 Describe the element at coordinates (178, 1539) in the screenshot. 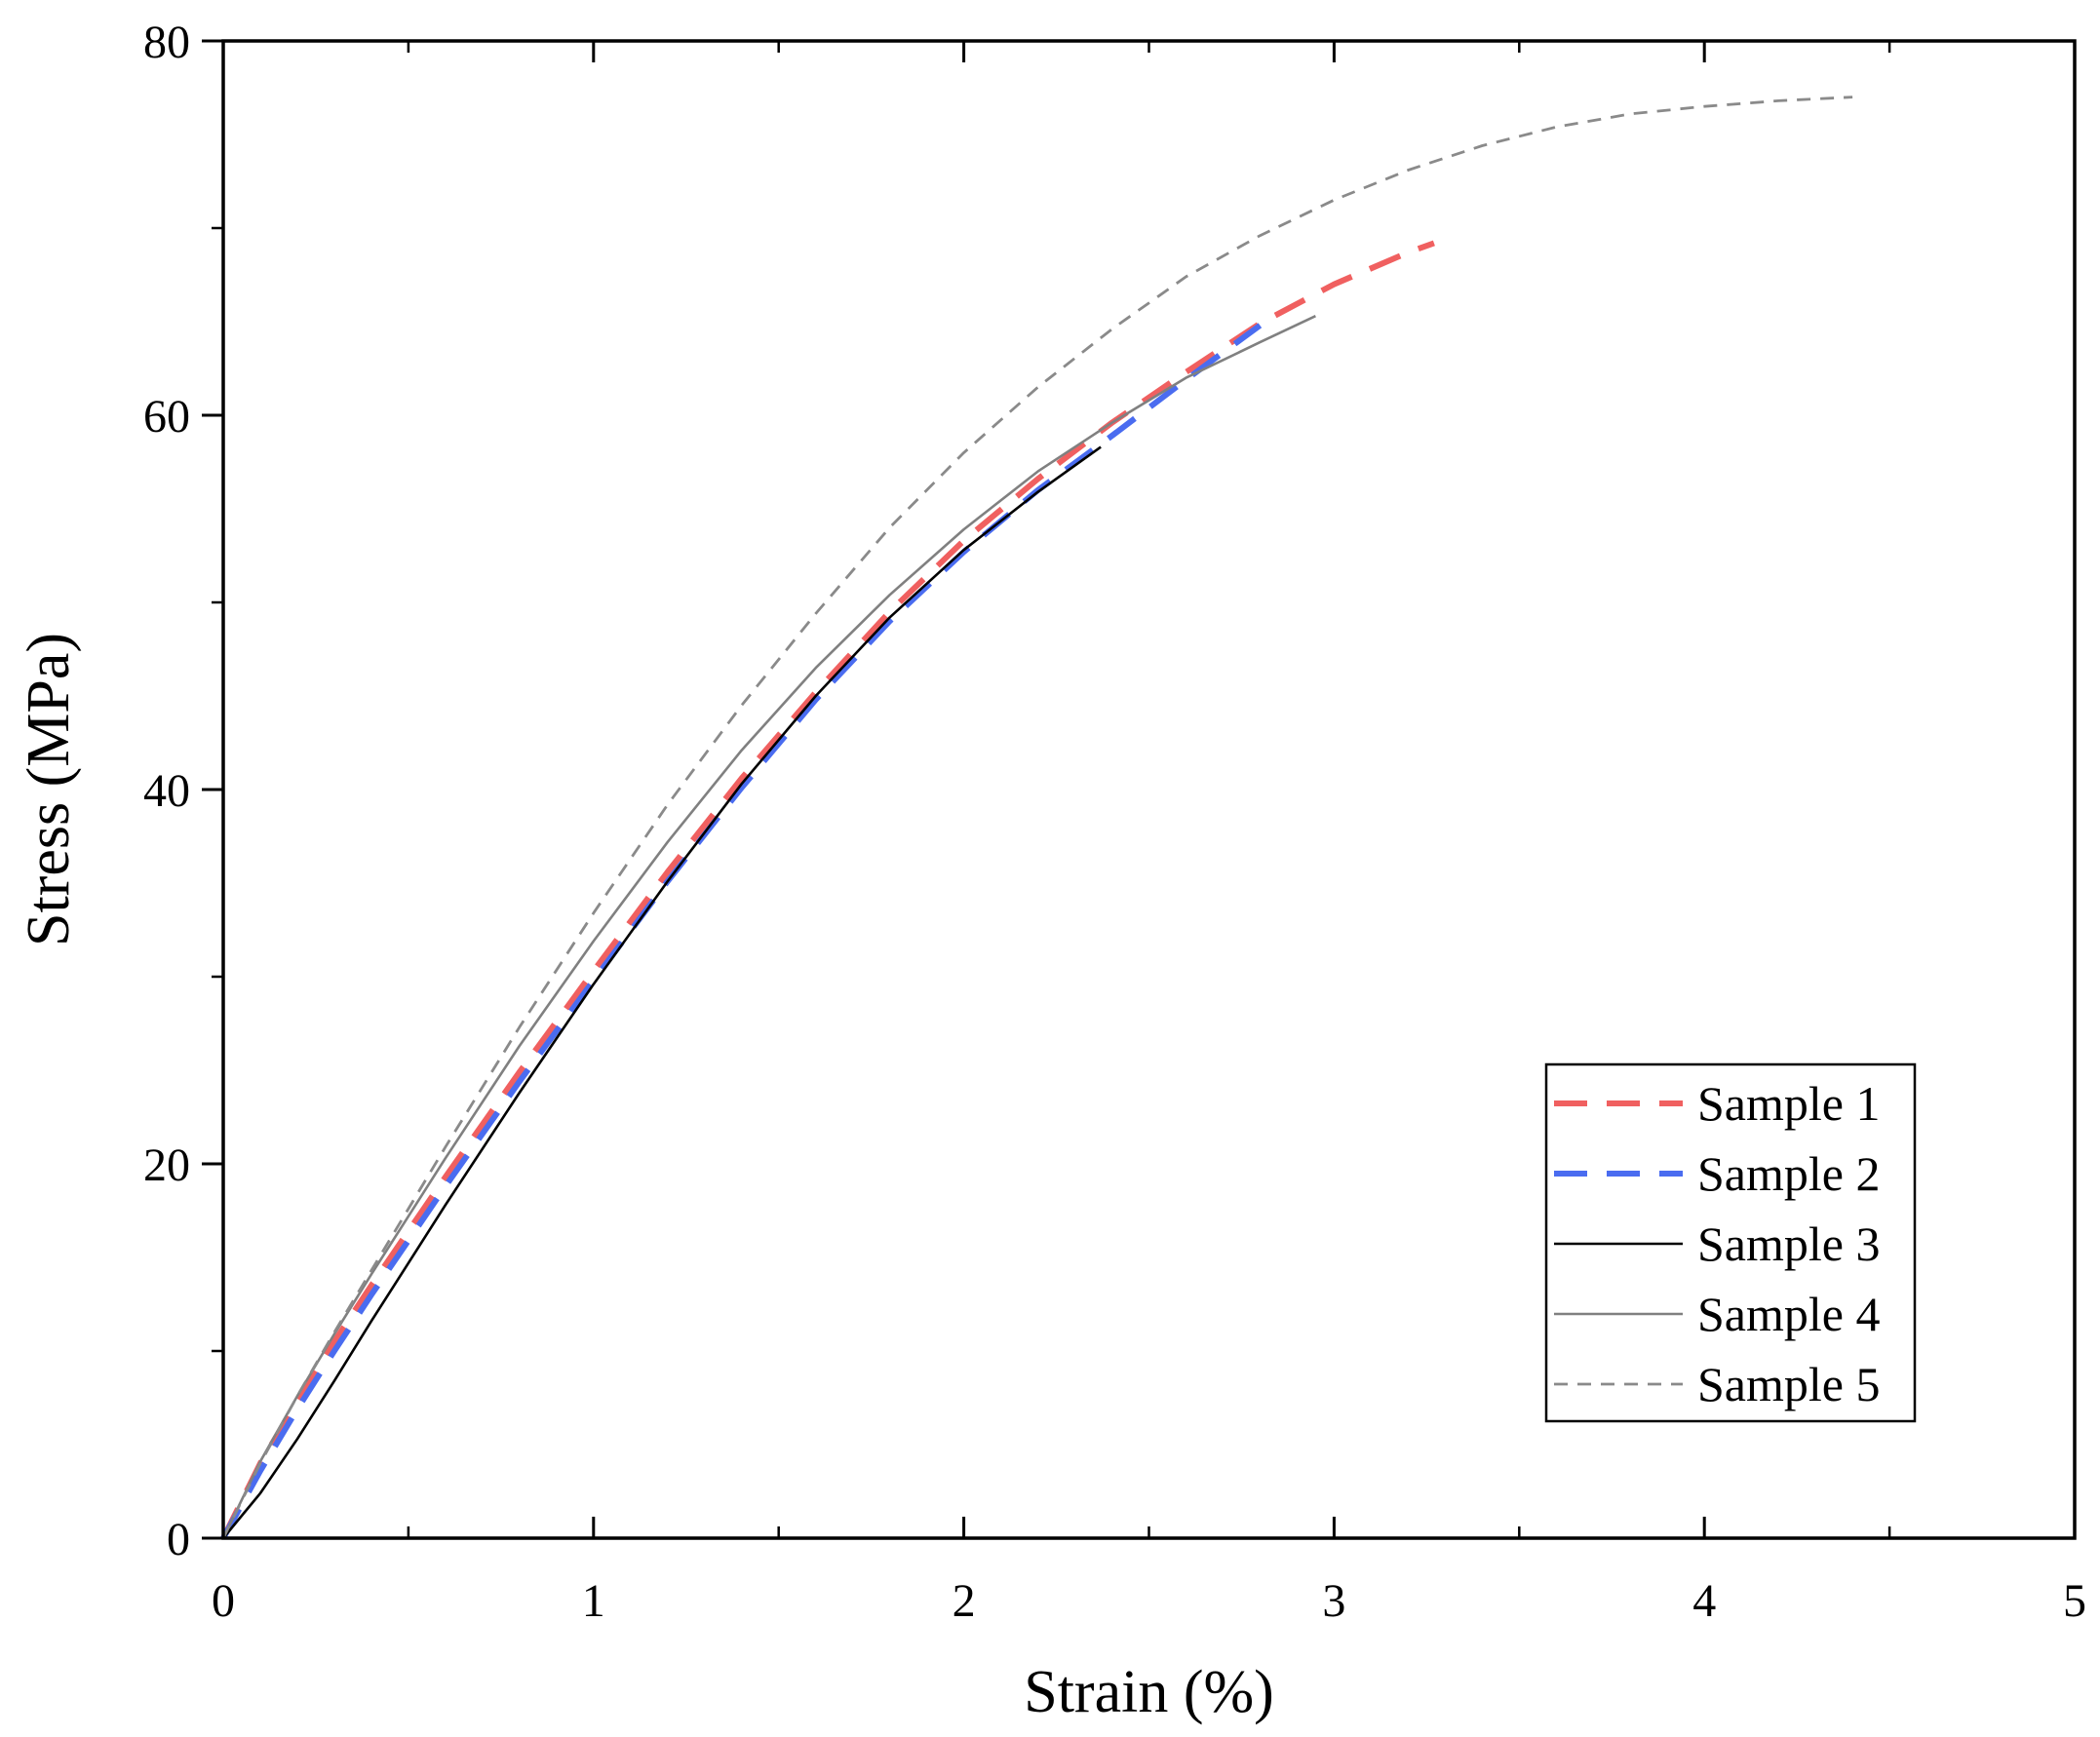

I see `y-tick-label: 0` at that location.